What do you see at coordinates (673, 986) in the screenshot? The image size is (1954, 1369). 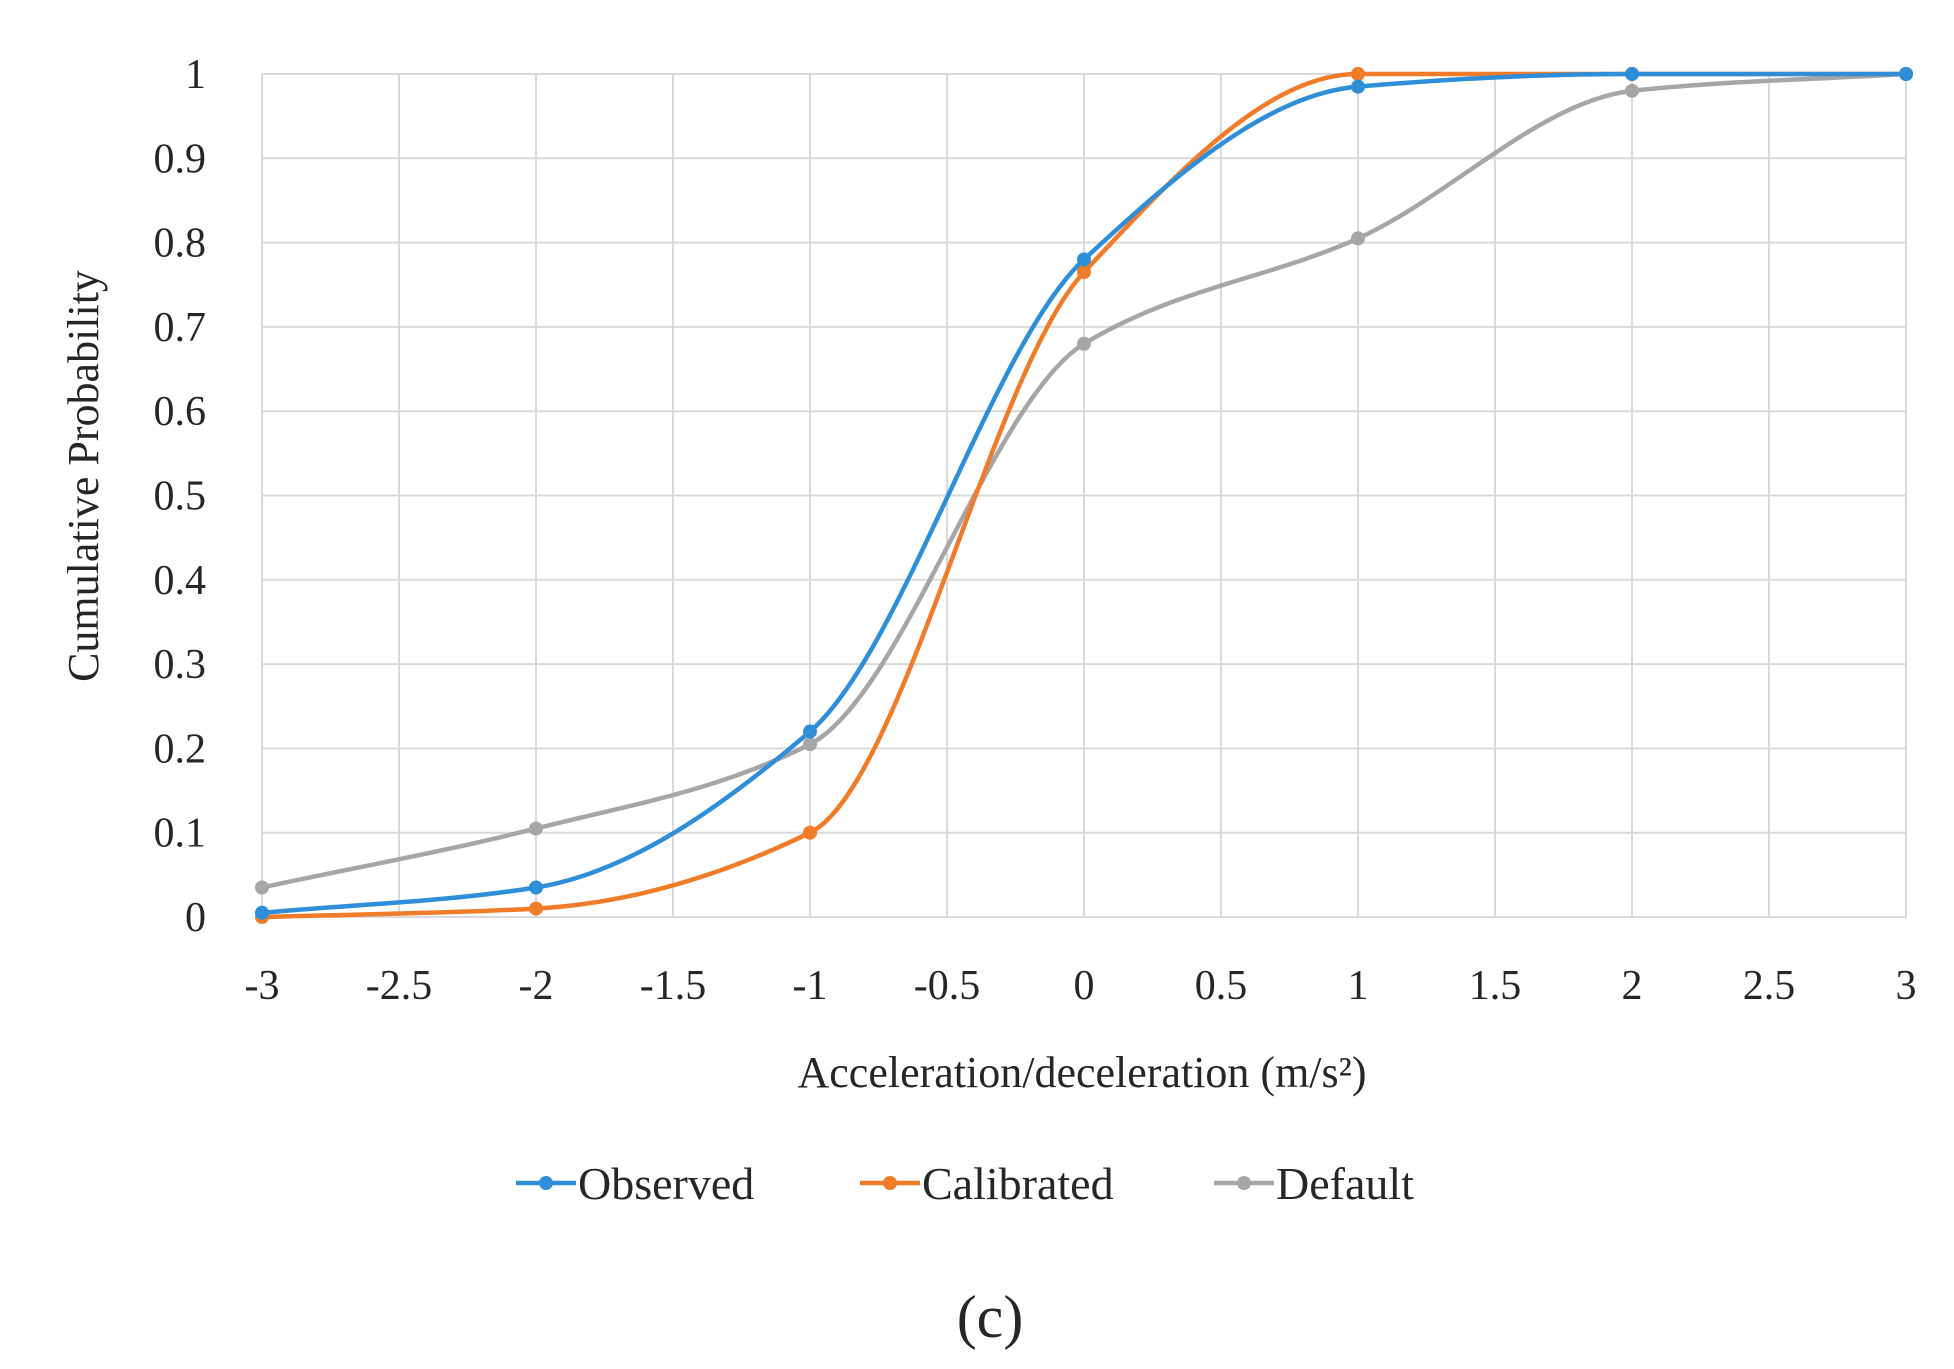 I see `x-tick-label: -1.5` at bounding box center [673, 986].